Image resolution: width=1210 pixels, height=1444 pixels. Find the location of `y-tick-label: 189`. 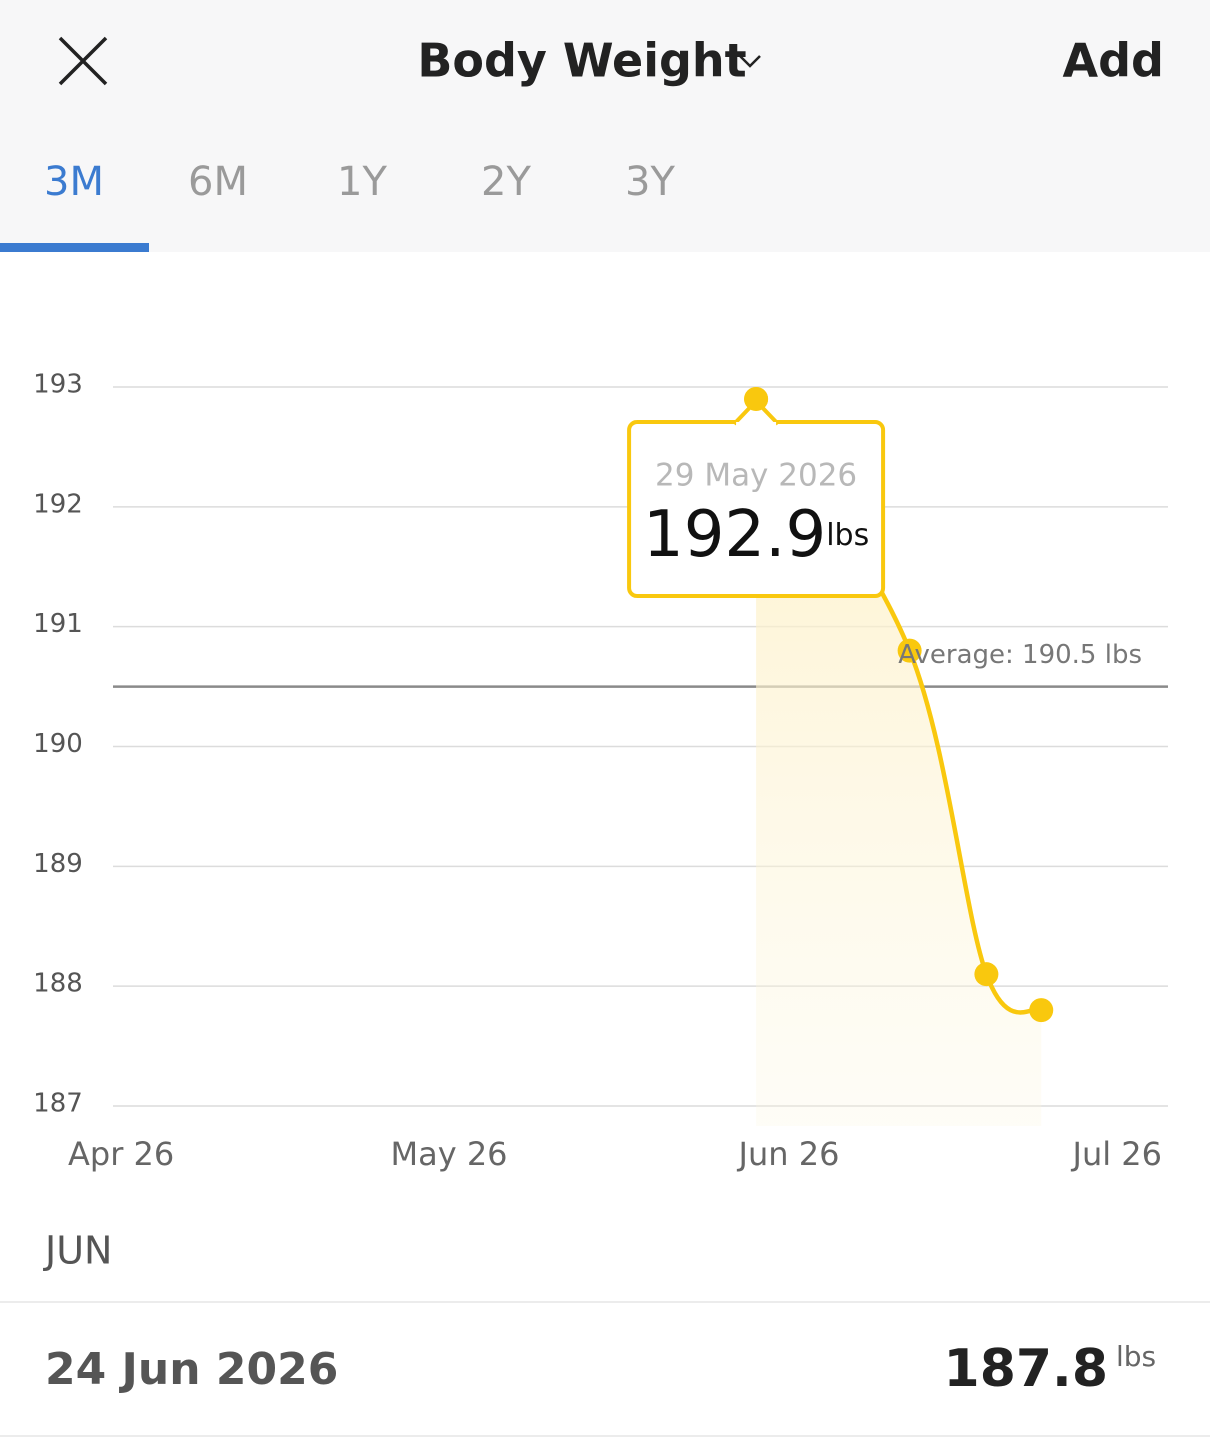

y-tick-label: 189 is located at coordinates (58, 864).